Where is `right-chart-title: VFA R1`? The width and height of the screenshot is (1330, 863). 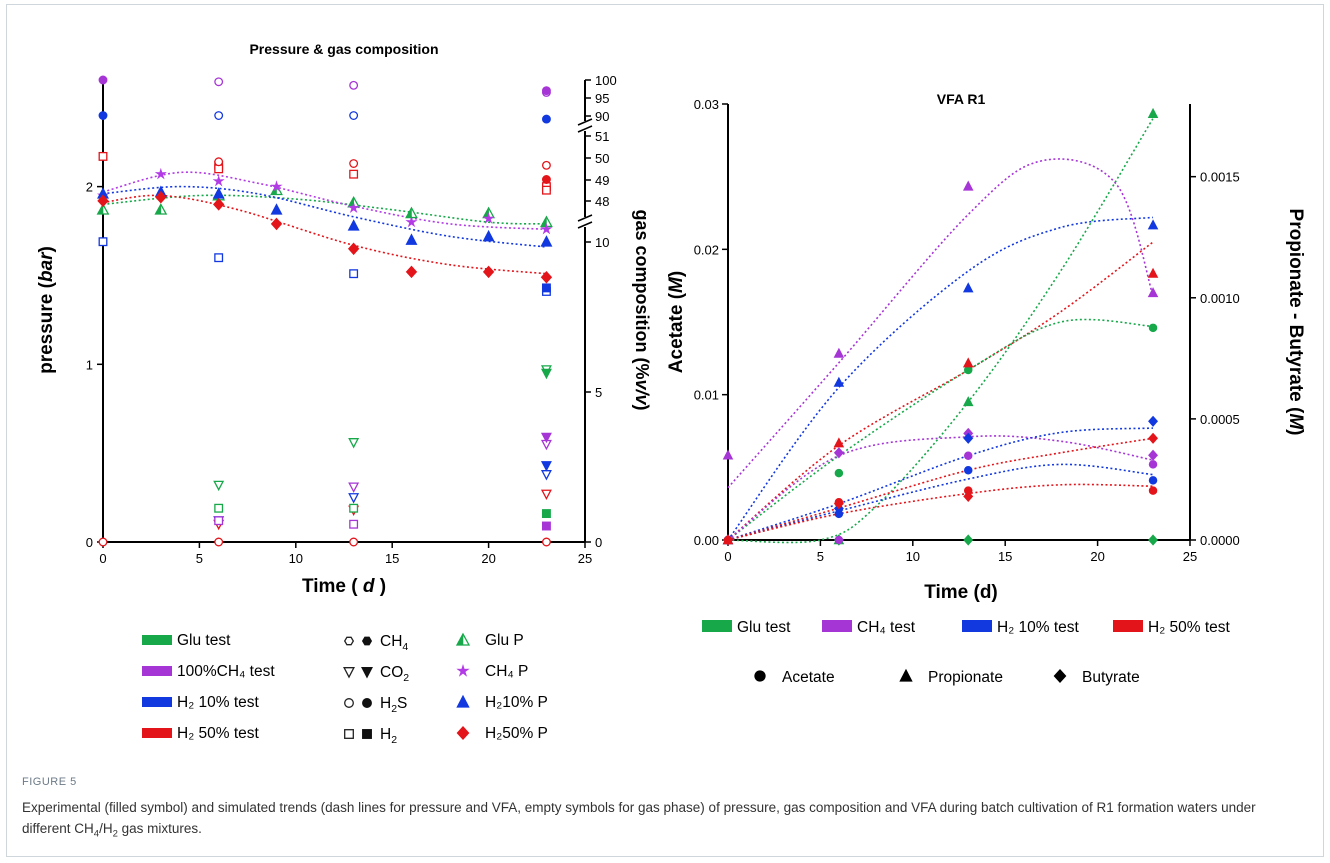
right-chart-title: VFA R1 is located at coordinates (961, 99).